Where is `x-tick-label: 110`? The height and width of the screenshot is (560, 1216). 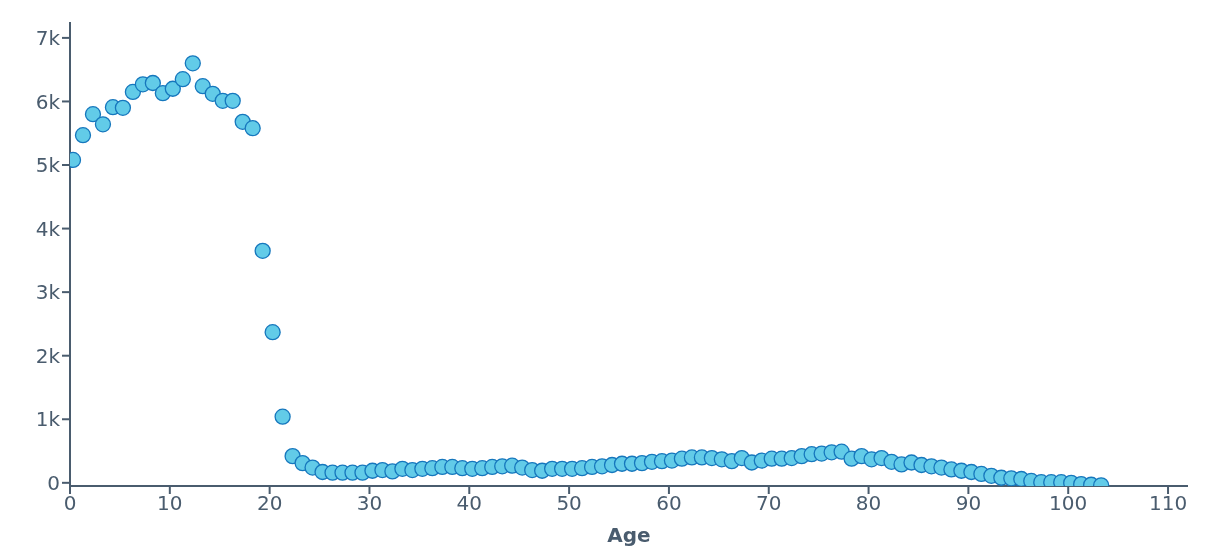 x-tick-label: 110 is located at coordinates (1168, 503).